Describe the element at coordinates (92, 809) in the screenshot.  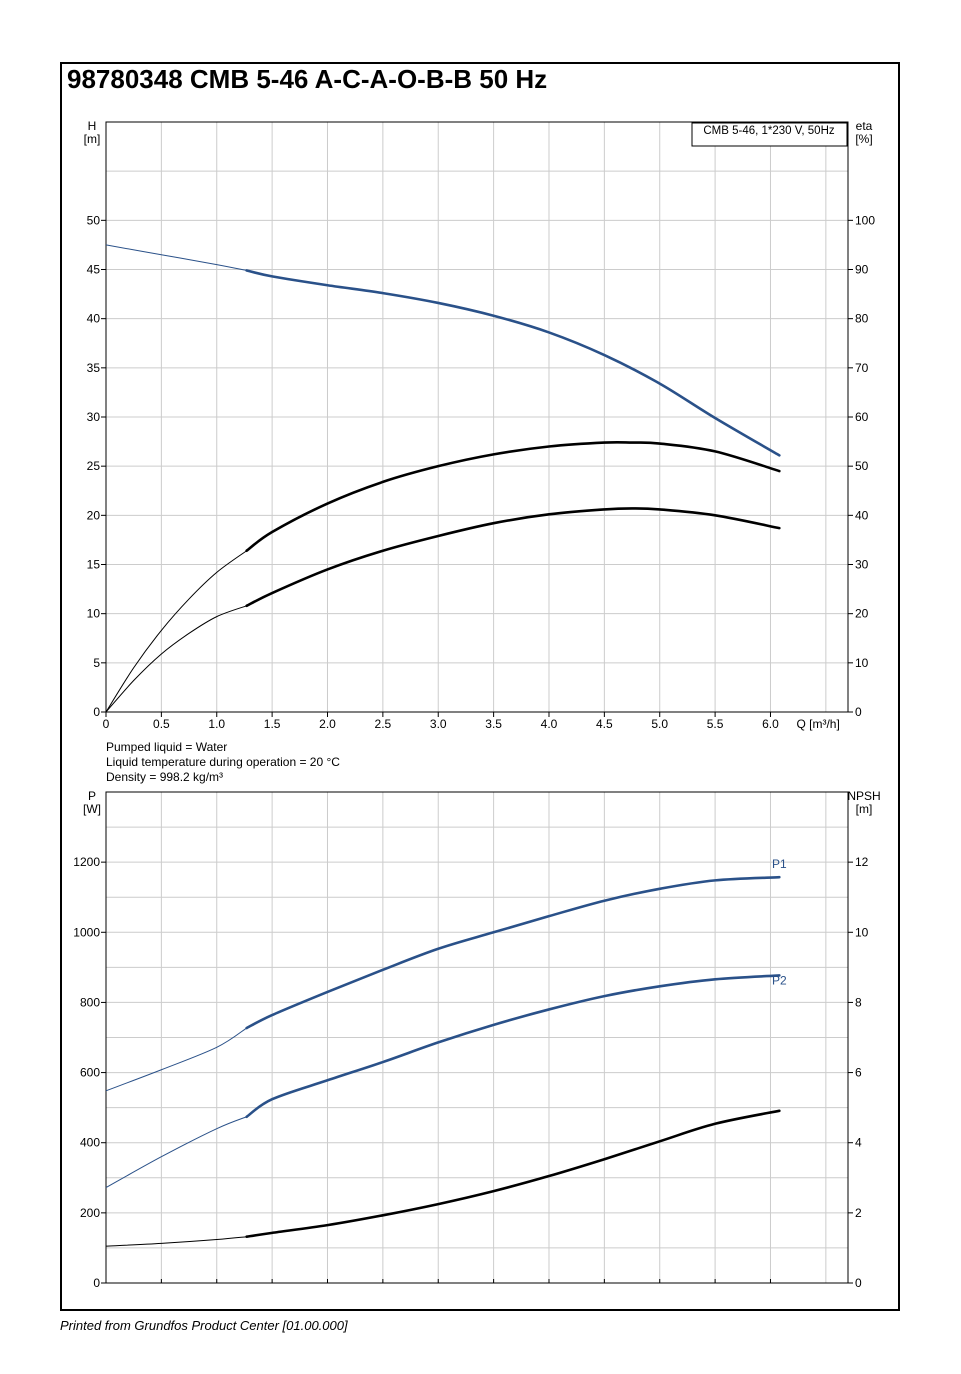
I see `y-axis-unit: [W]` at that location.